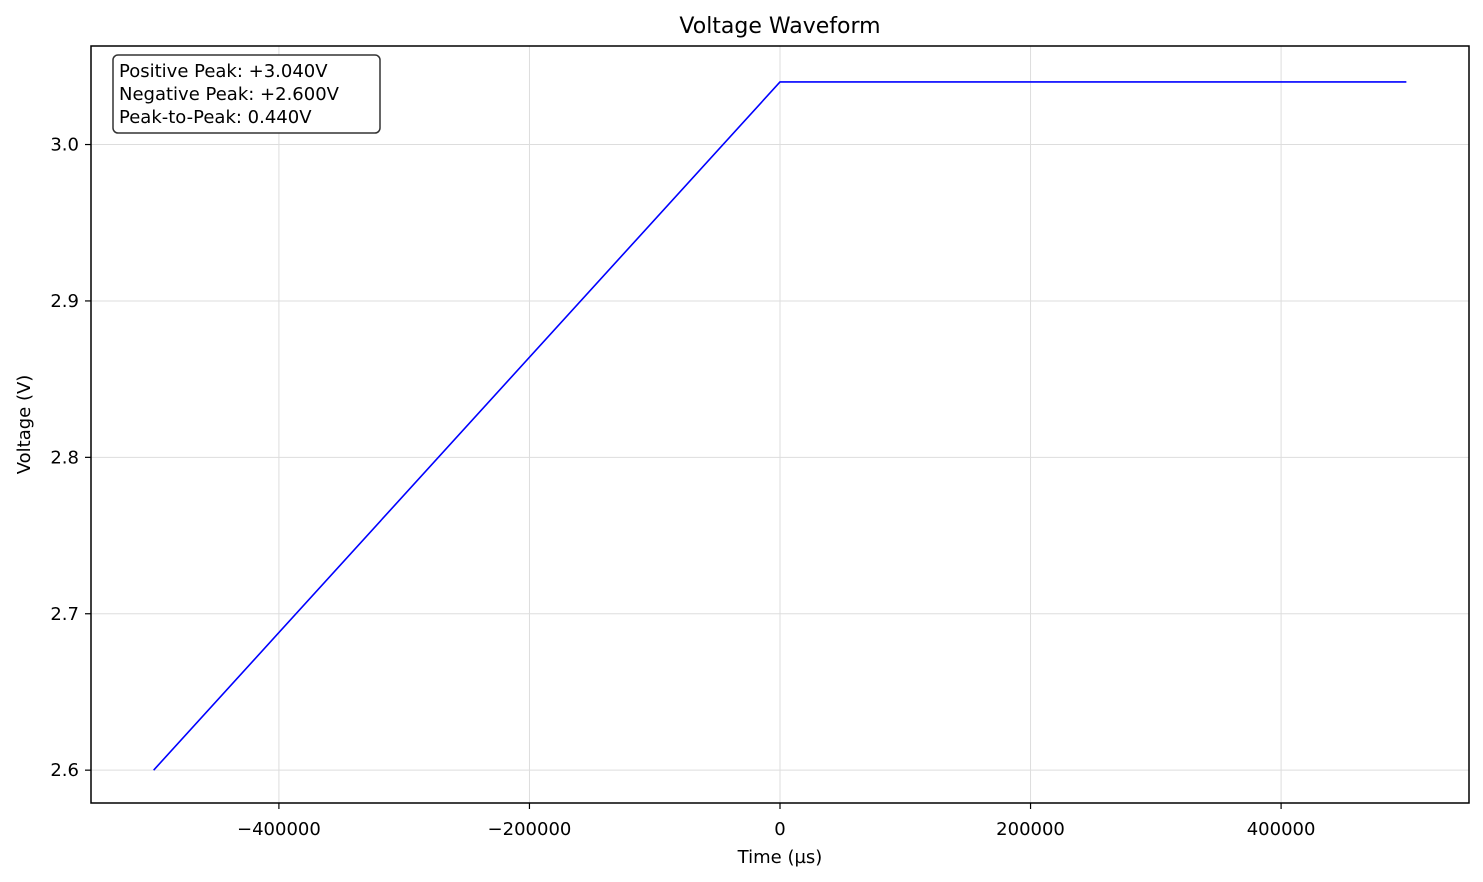  I want to click on peak-to-peak-label: Peak-to-Peak: 0.440V, so click(215, 117).